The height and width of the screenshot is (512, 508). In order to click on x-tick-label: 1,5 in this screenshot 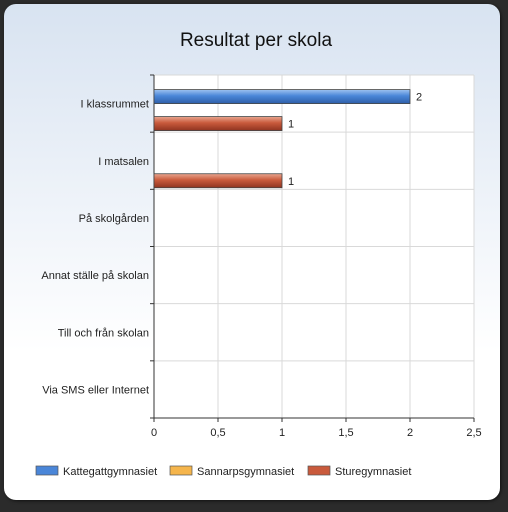, I will do `click(345, 433)`.